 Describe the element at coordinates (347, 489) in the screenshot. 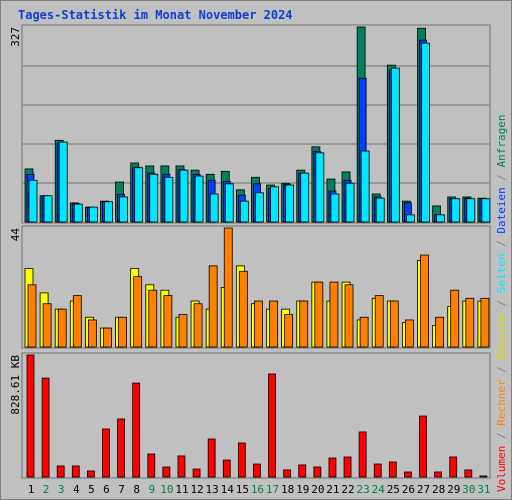

I see `x-tick-label: 22` at that location.